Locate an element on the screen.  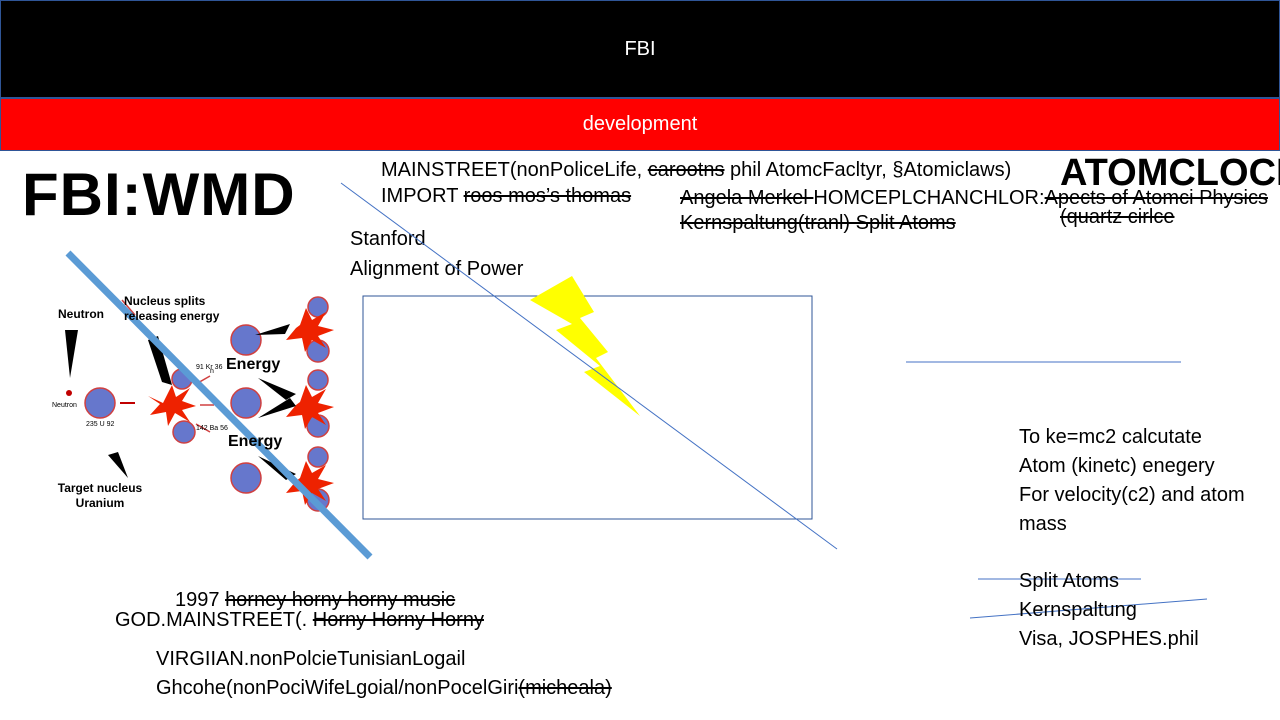
arrow-neutron is located at coordinates (71, 354).